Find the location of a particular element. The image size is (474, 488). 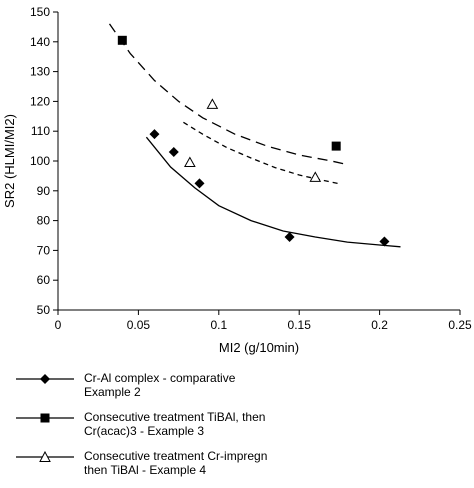

y-tick-label: 130 is located at coordinates (40, 72).